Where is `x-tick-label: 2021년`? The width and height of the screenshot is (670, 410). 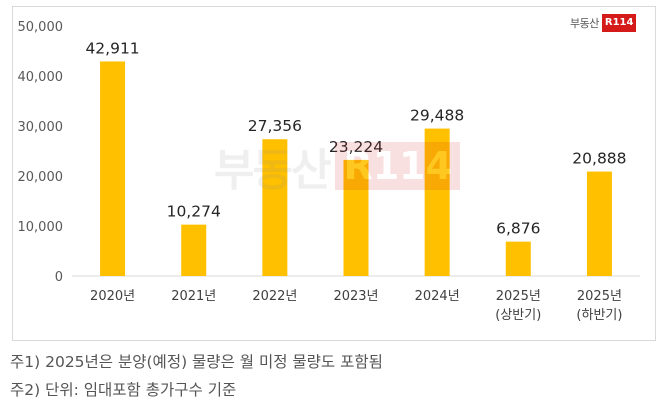 x-tick-label: 2021년 is located at coordinates (193, 296).